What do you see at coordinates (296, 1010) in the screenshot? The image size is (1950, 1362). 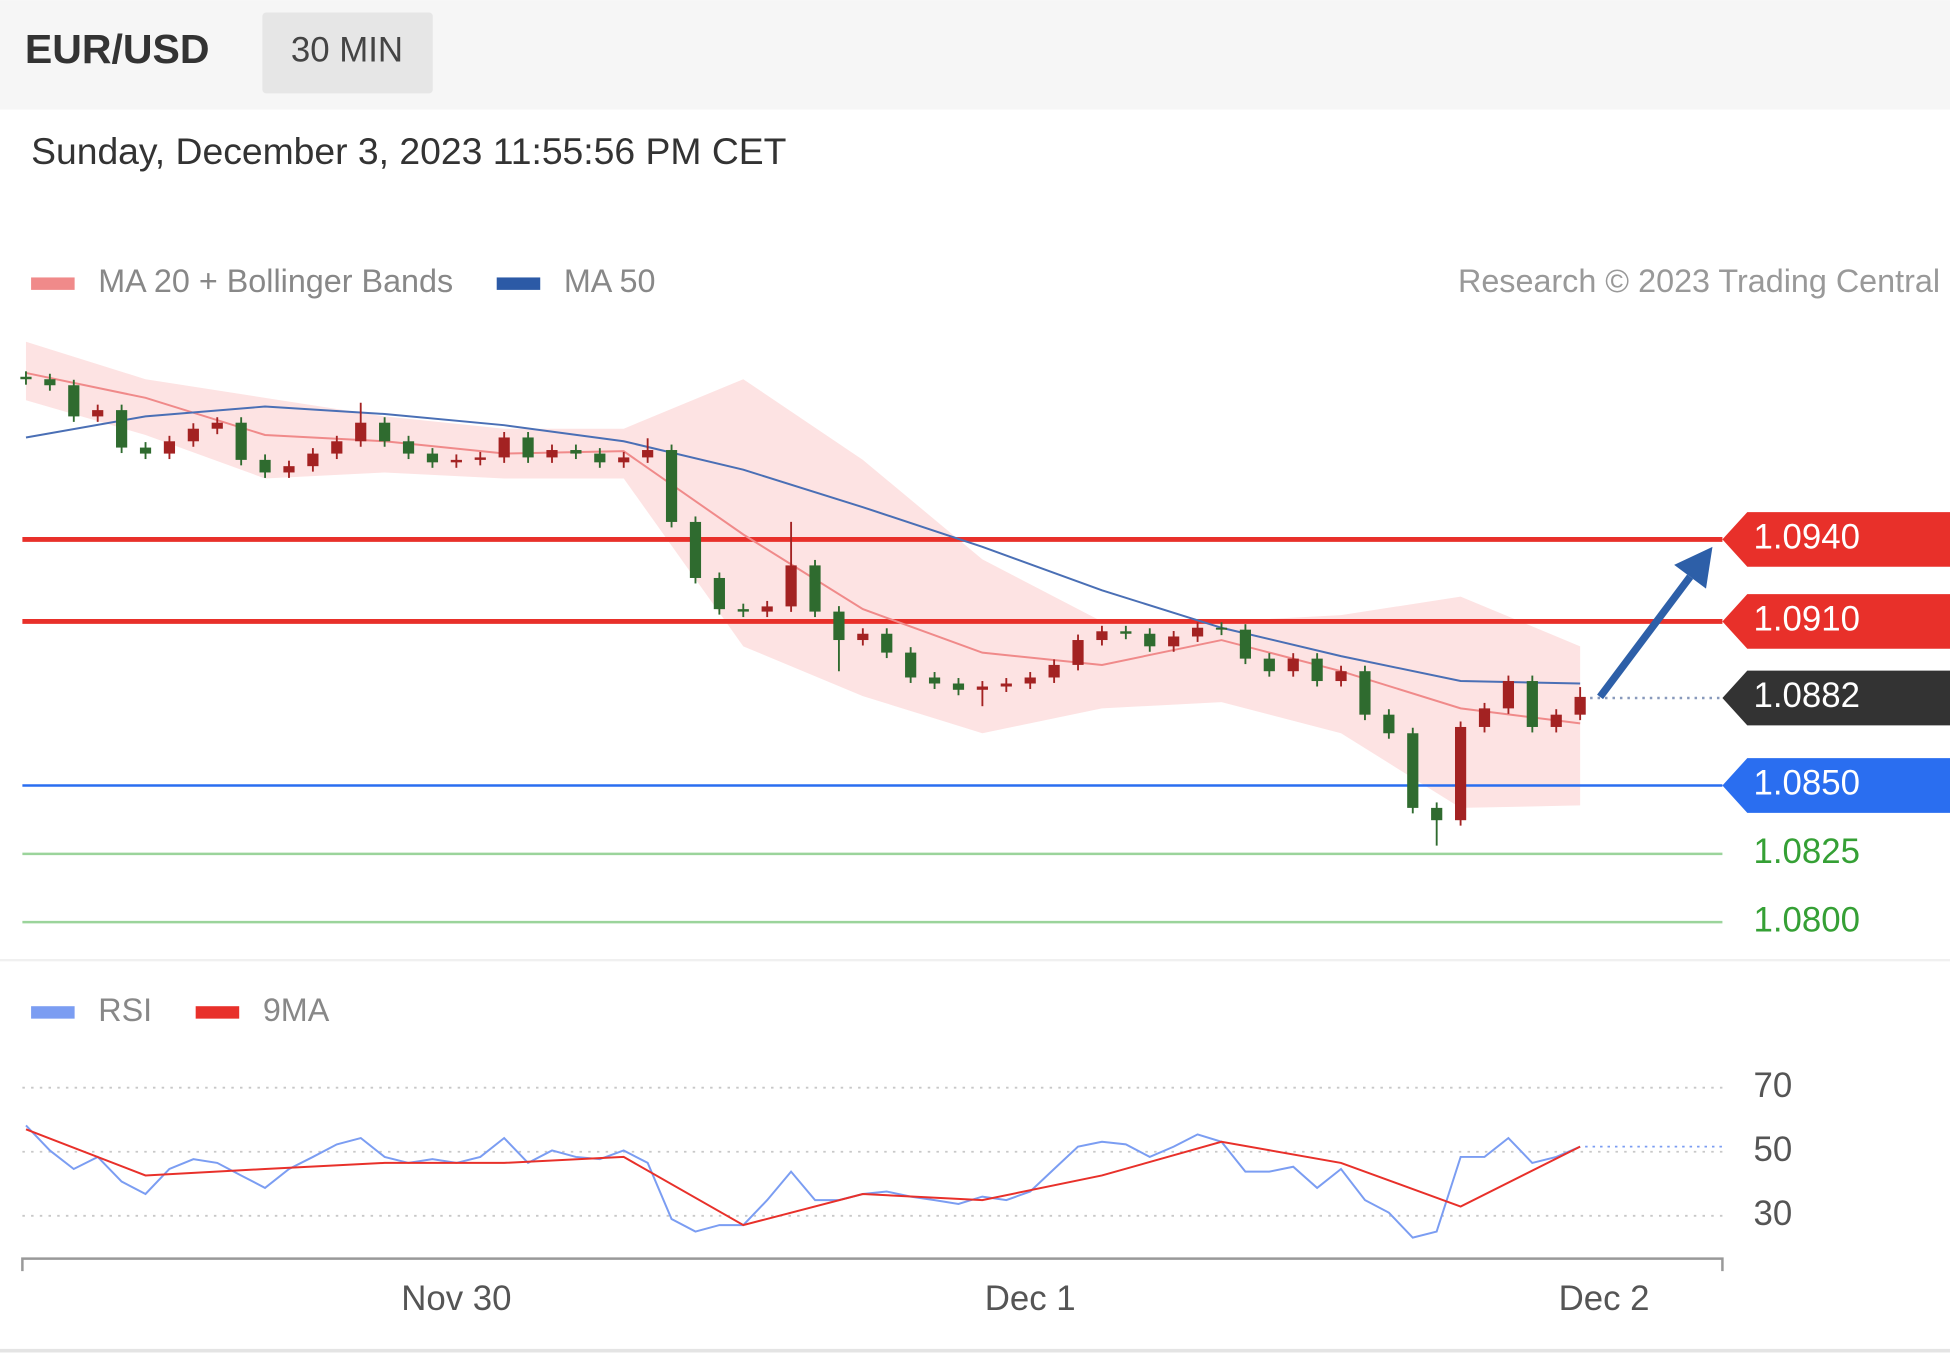 I see `legend-label: 9MA` at bounding box center [296, 1010].